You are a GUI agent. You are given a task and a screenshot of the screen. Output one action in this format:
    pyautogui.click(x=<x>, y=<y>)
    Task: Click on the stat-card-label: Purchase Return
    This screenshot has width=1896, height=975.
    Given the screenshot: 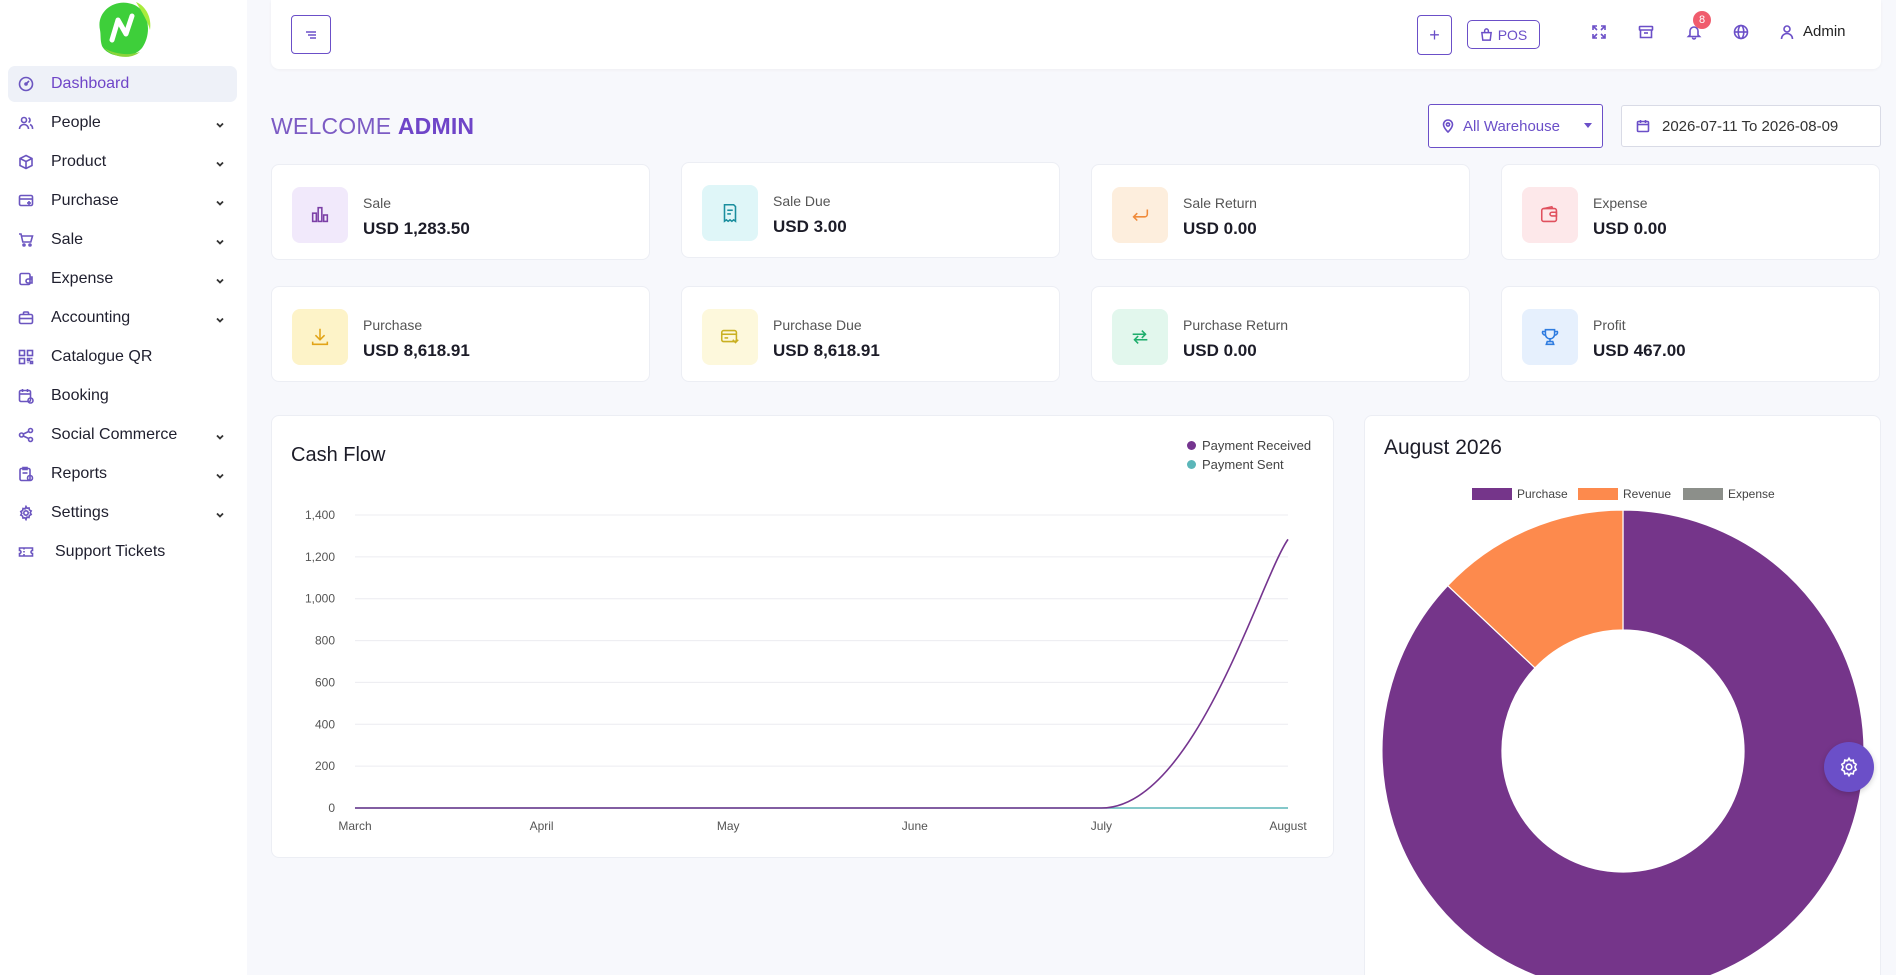 What is the action you would take?
    pyautogui.click(x=1236, y=325)
    